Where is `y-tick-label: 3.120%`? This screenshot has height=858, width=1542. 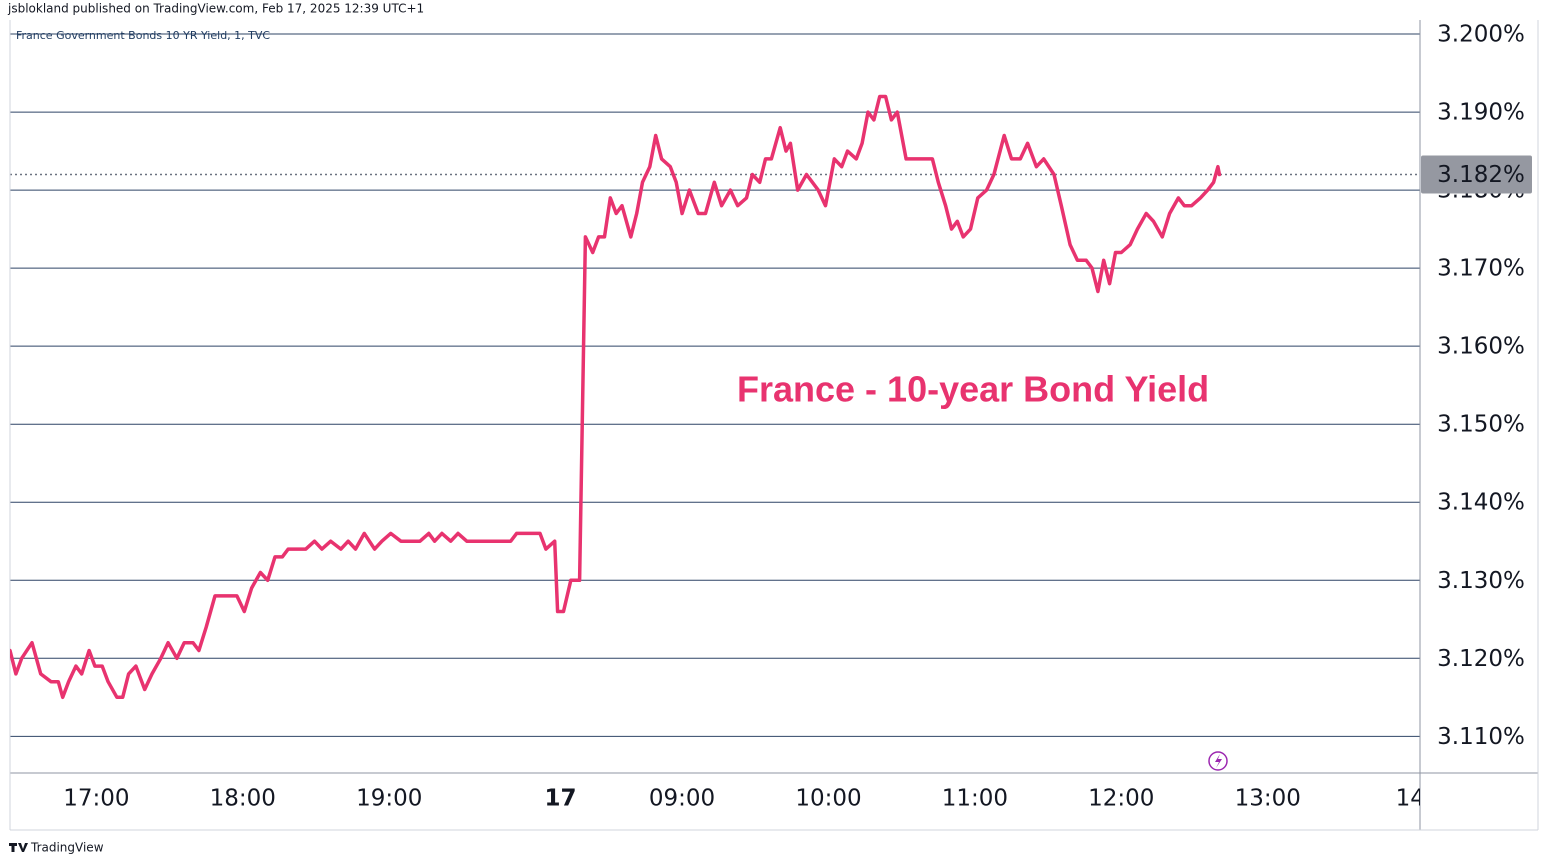 y-tick-label: 3.120% is located at coordinates (1481, 659).